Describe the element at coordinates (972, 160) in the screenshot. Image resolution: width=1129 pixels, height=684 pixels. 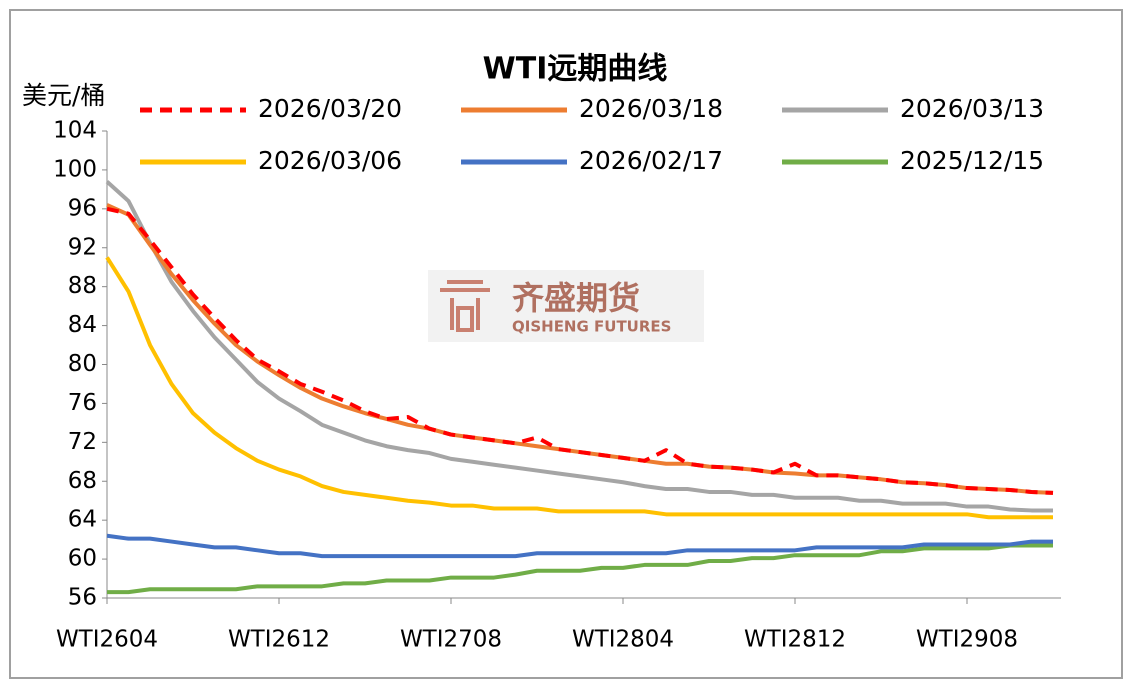
I see `legend-label: 2025/12/15` at that location.